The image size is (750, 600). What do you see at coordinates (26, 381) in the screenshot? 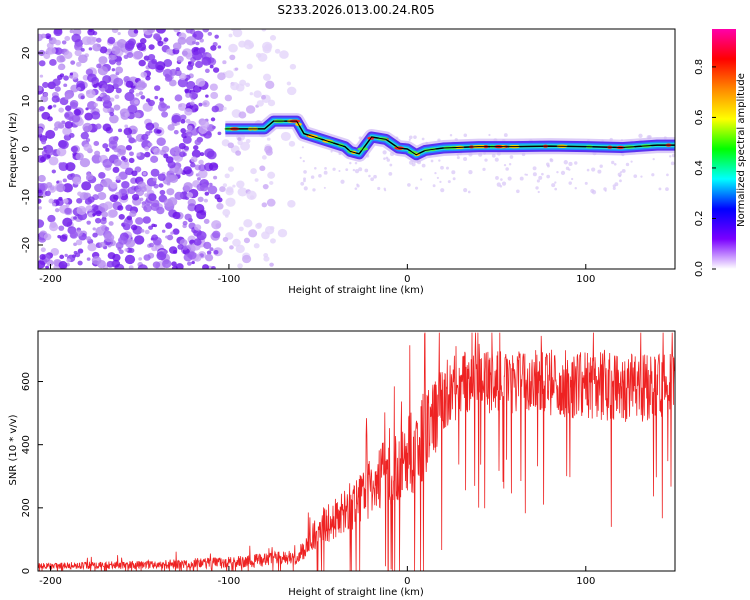
I see `tick-label: 600` at bounding box center [26, 381].